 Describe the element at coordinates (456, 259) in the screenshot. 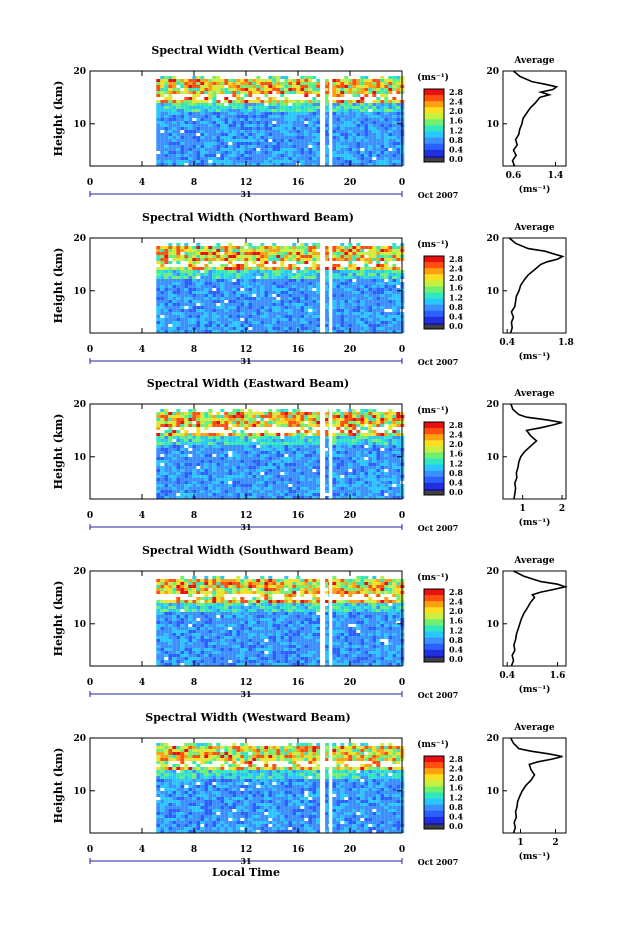

I see `colorbar-tick-label: 2.8` at that location.